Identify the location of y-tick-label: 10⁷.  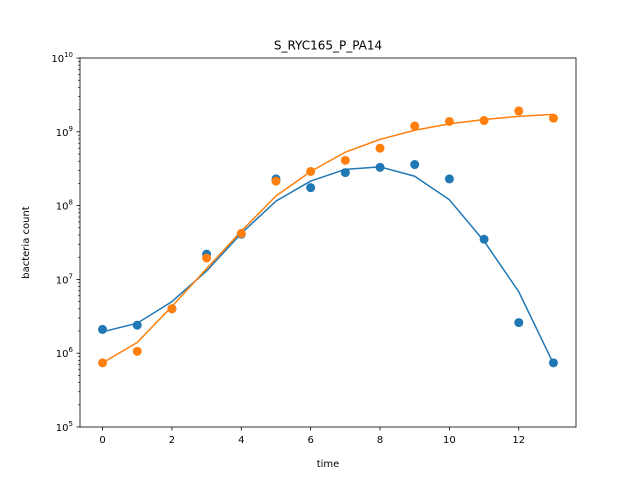
(64, 279).